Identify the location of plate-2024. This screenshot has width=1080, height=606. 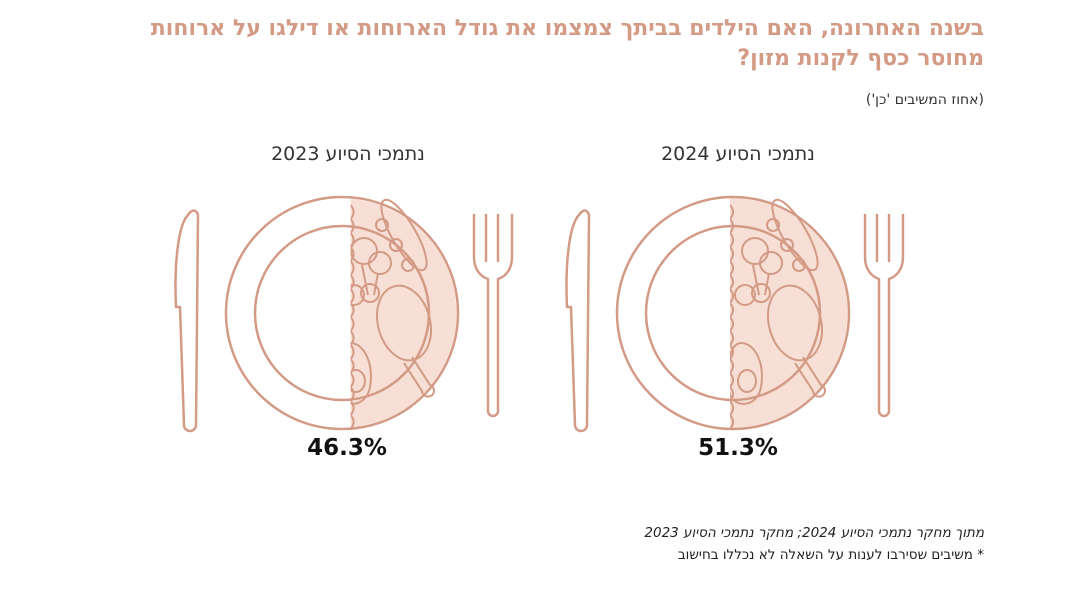
(735, 314).